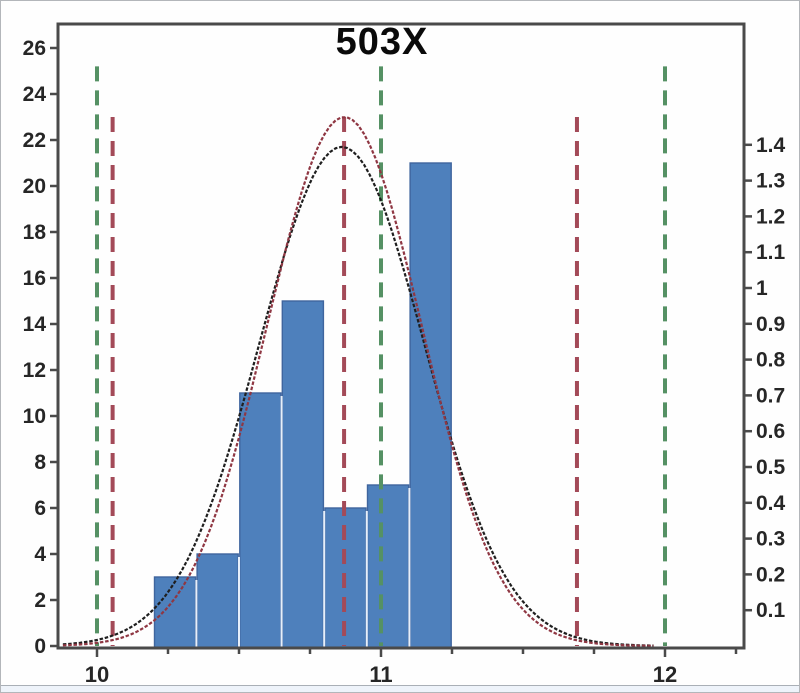 The height and width of the screenshot is (693, 800). I want to click on left-axis-tick-label: 6, so click(40, 508).